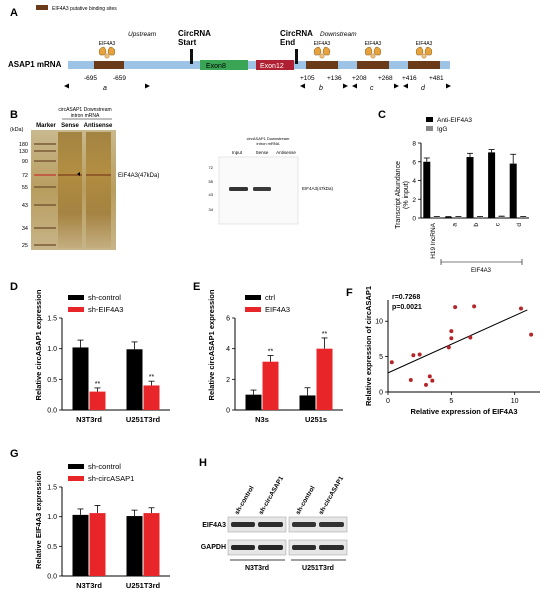 This screenshot has height=614, width=554. Describe the element at coordinates (284, 358) in the screenshot. I see `chart-e: 0 2 4 6 ** N3s ** U251s ctrl EIF4A3` at that location.